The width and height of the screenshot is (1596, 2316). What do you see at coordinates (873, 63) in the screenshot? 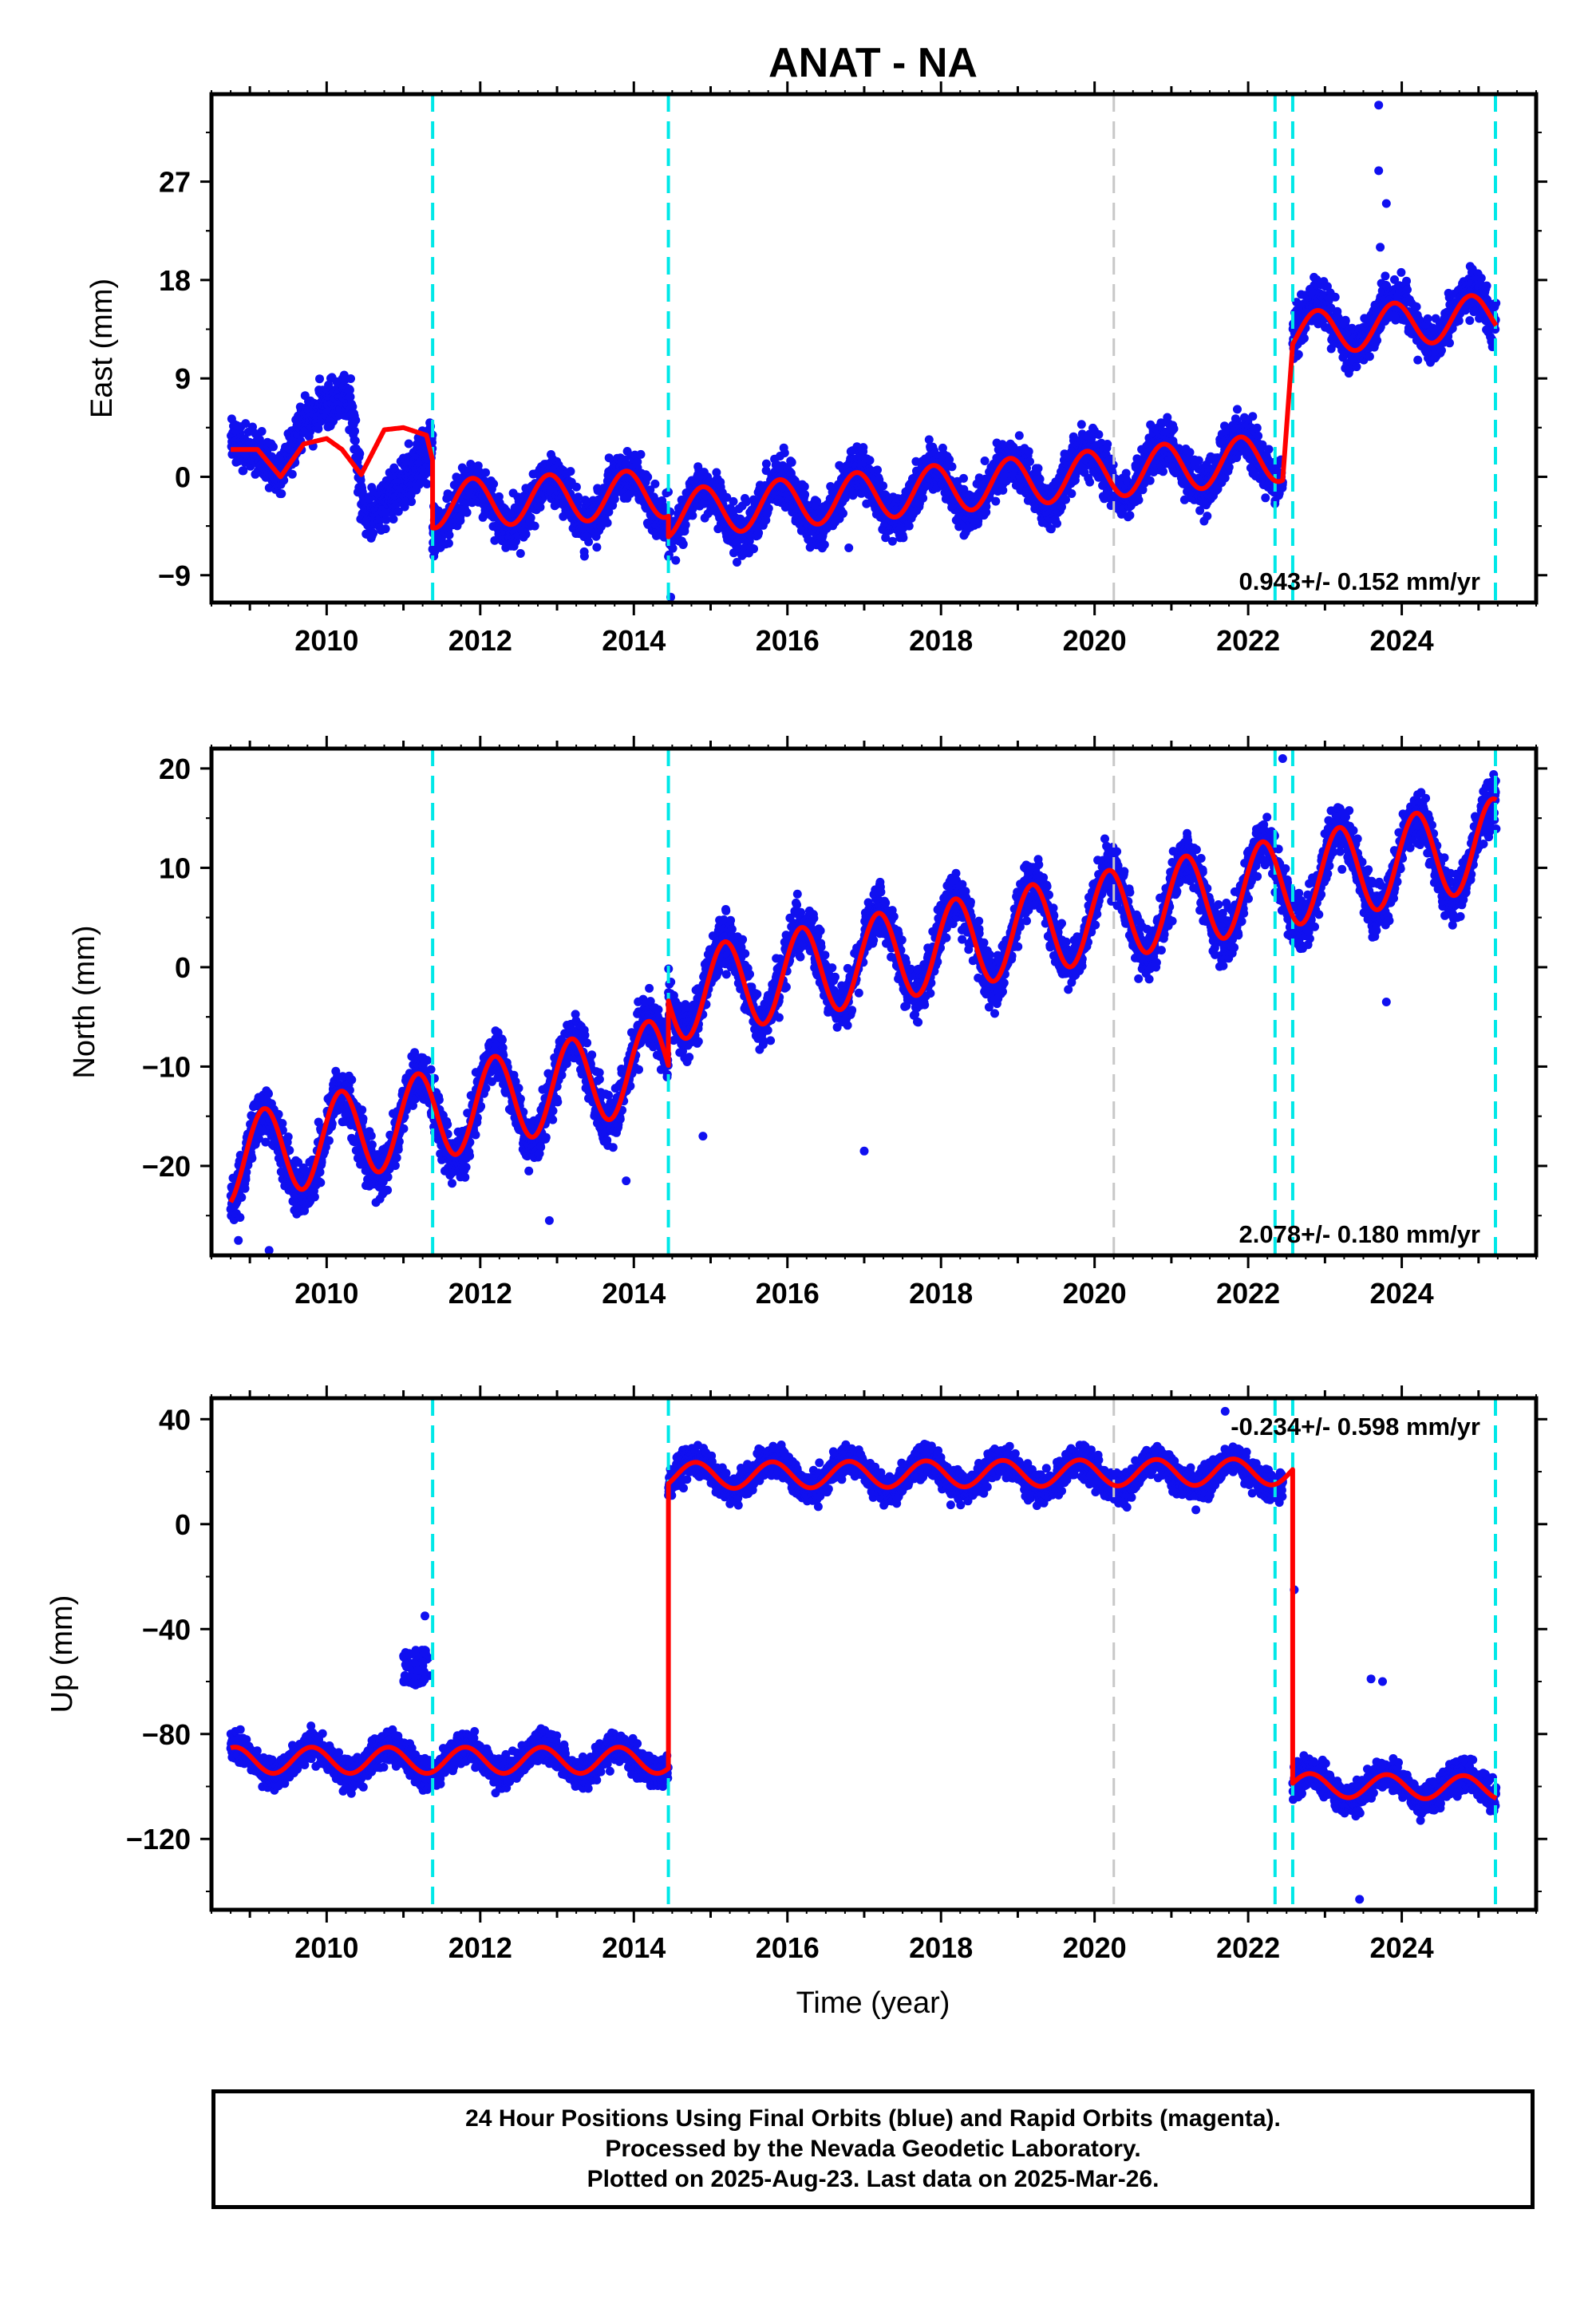
I see `chart-title: ANAT - NA` at bounding box center [873, 63].